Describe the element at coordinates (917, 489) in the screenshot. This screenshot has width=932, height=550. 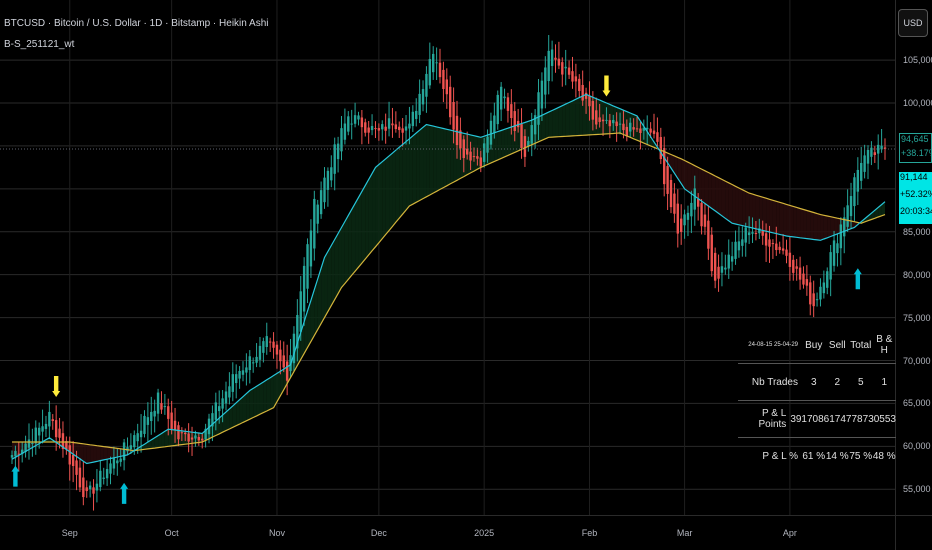
I see `price-tick-label: 55,000` at that location.